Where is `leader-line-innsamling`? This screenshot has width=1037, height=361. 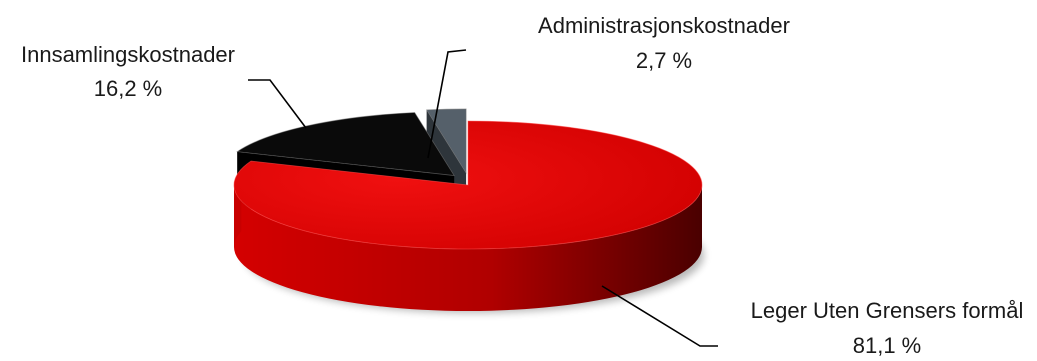
leader-line-innsamling is located at coordinates (277, 104).